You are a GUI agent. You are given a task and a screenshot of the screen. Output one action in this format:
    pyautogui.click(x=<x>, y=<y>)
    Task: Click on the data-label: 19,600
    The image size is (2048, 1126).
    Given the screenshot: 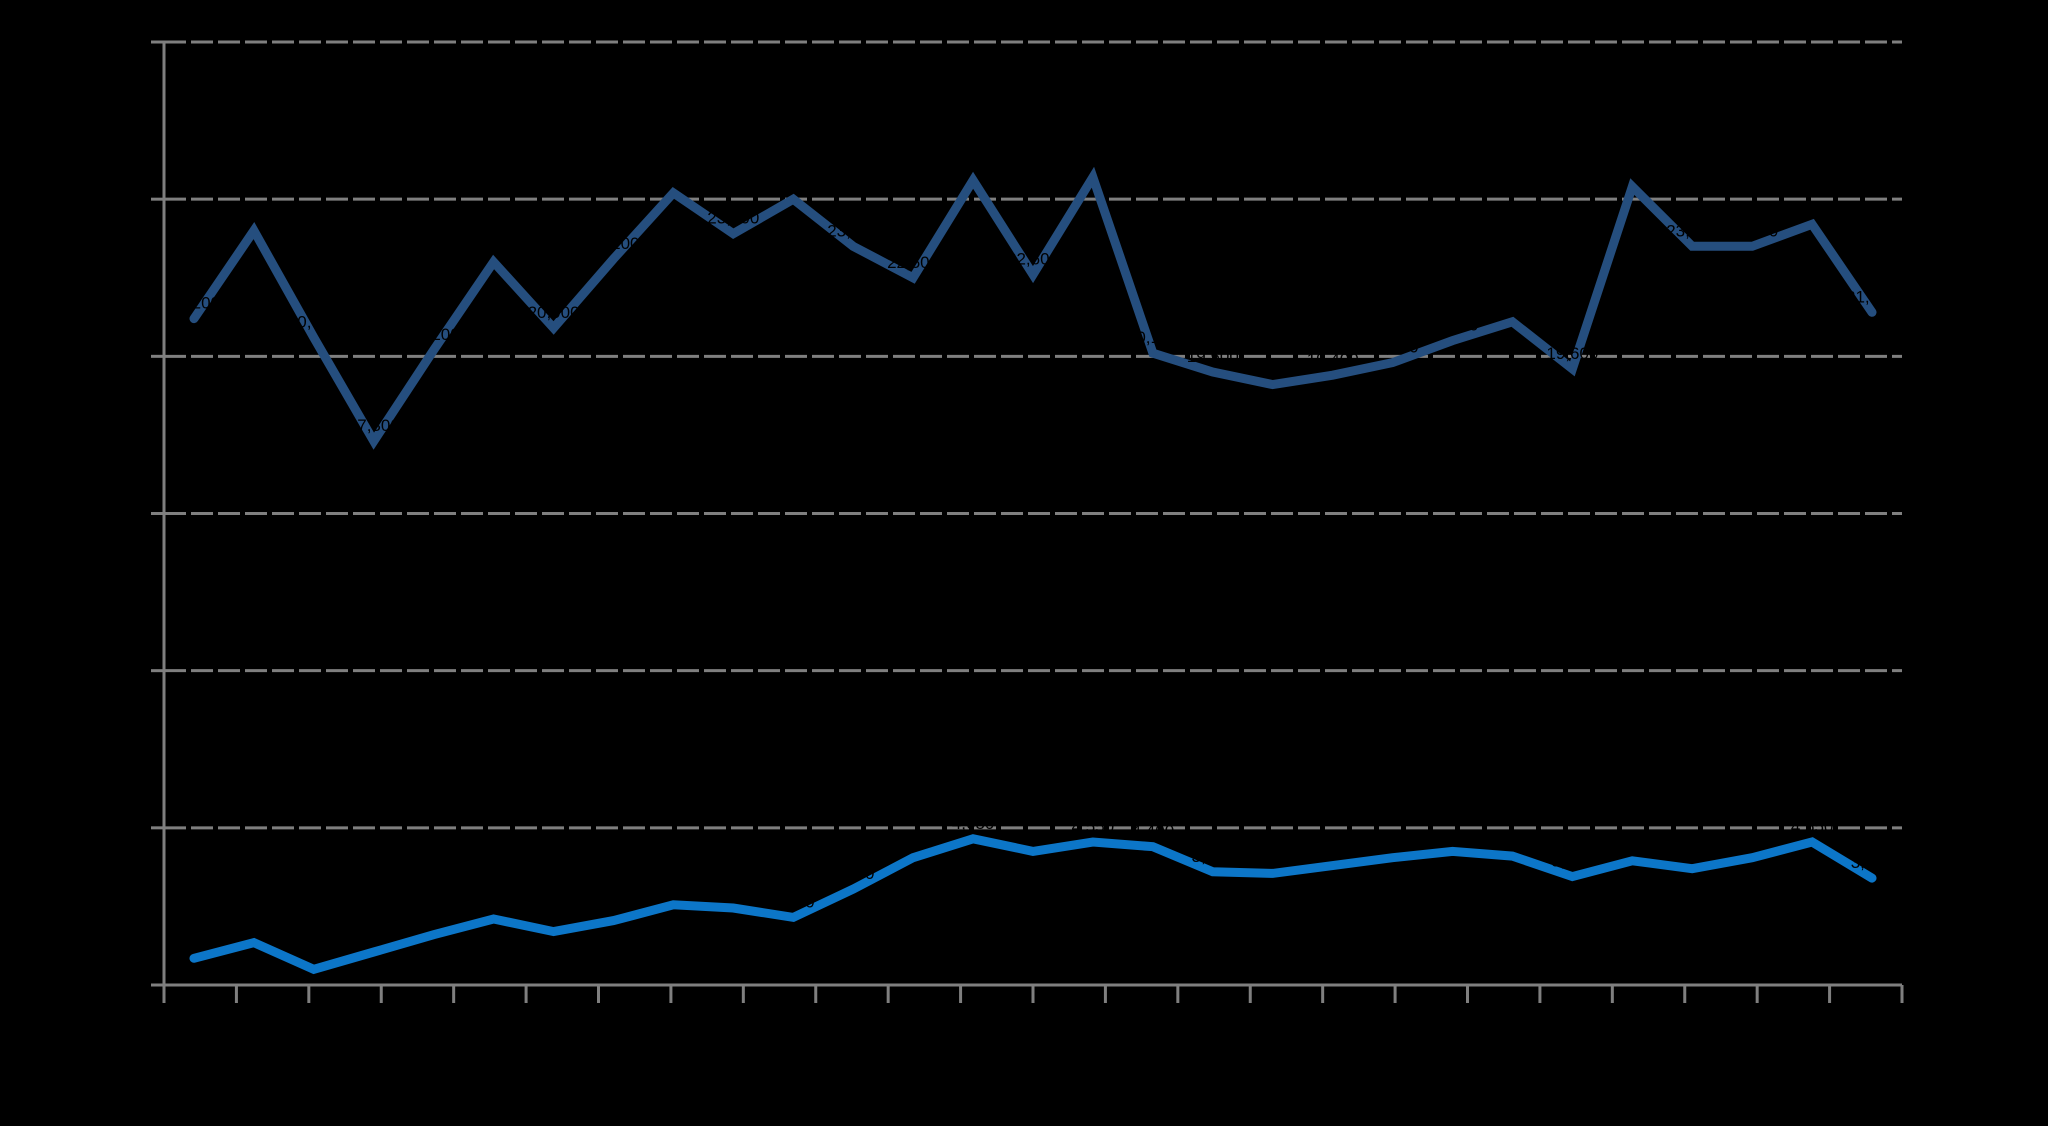 What is the action you would take?
    pyautogui.click(x=1572, y=353)
    